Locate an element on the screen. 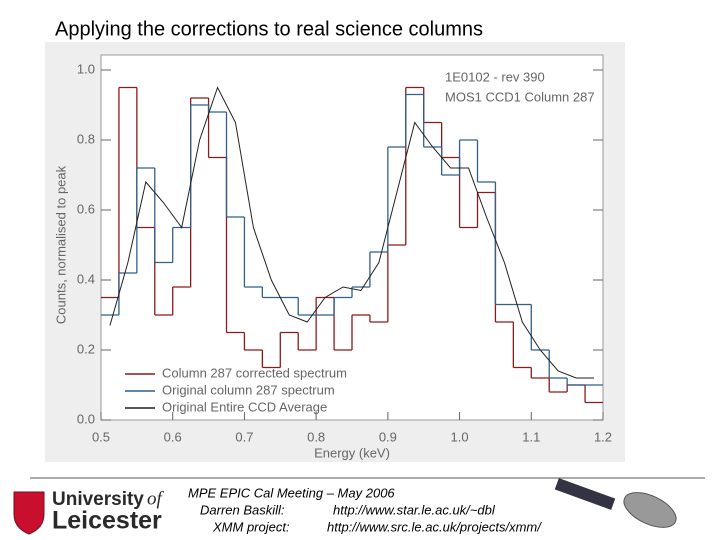 The image size is (720, 540). y-tick-label: 0.6 is located at coordinates (86, 208).